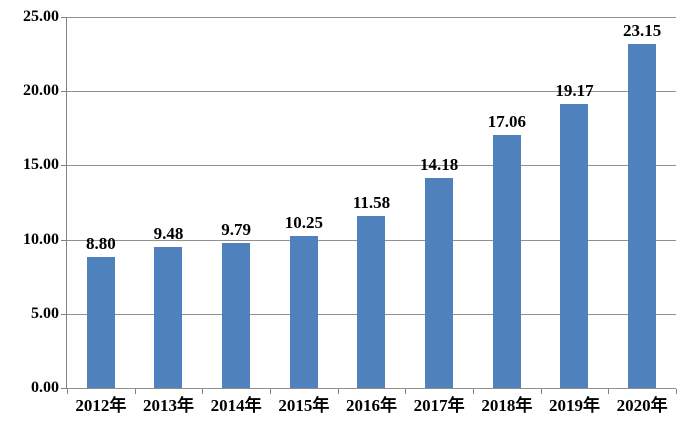  I want to click on x-axis-tick-label: 2012年, so click(101, 405).